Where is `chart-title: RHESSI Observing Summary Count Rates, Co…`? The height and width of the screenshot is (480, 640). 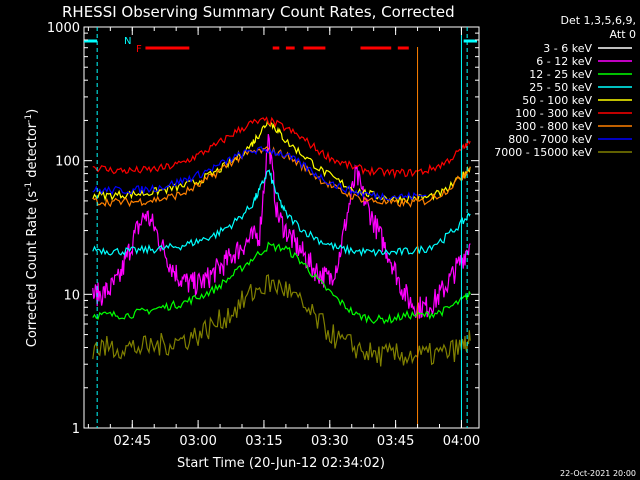 chart-title: RHESSI Observing Summary Count Rates, Co… is located at coordinates (258, 12).